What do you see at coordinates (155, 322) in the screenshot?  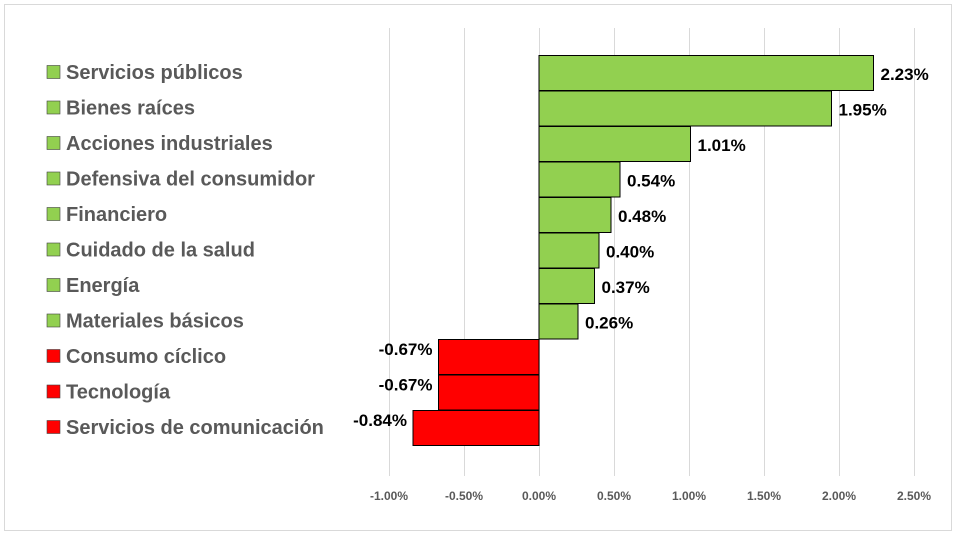 I see `category-label: Materiales básicos` at bounding box center [155, 322].